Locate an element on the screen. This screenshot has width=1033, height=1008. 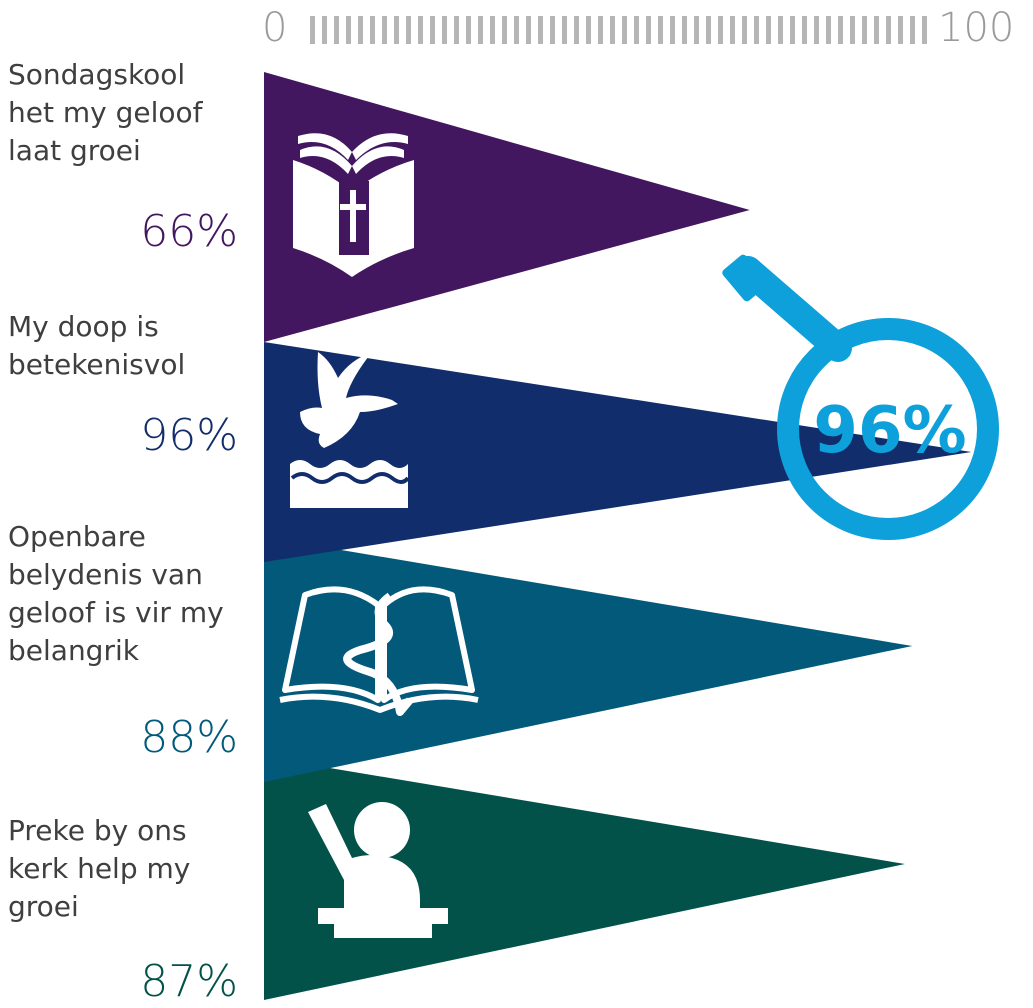
highlight-value-label: 96% is located at coordinates (889, 431).